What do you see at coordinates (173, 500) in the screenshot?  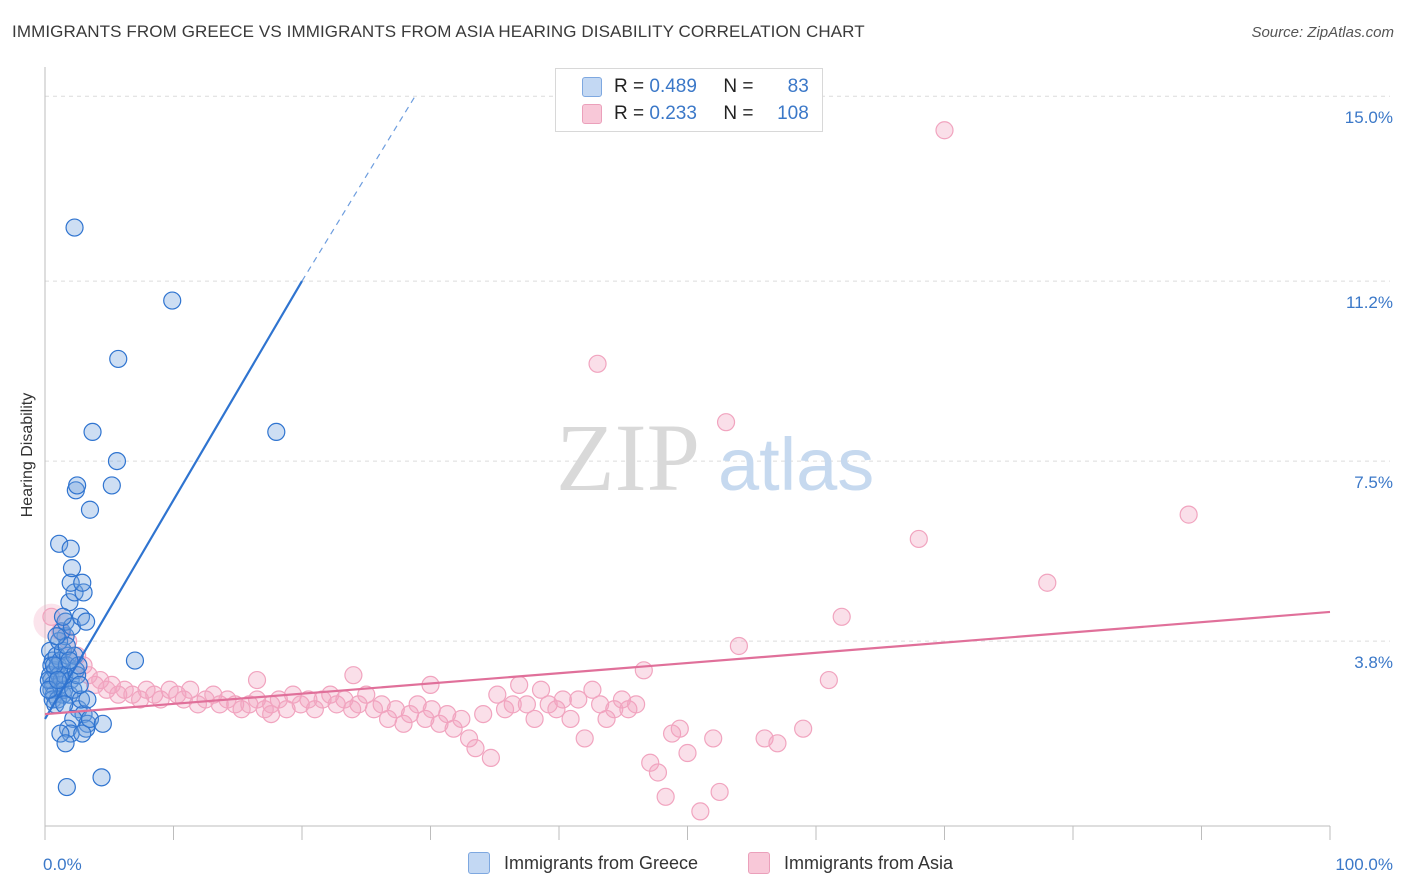 I see `trend-line-greece` at bounding box center [173, 500].